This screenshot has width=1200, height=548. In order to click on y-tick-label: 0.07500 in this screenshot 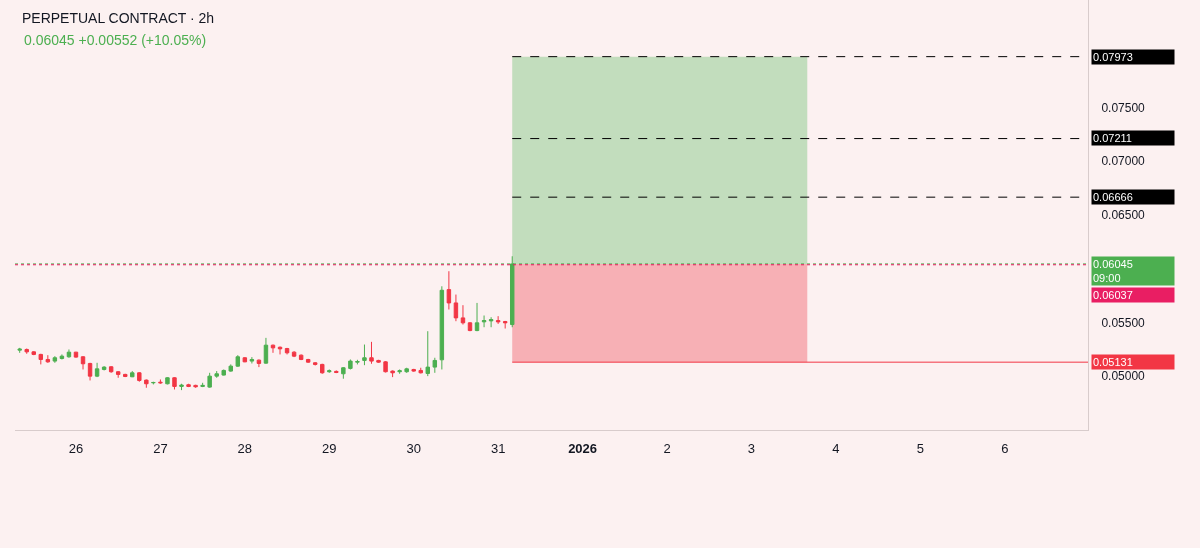, I will do `click(1123, 107)`.